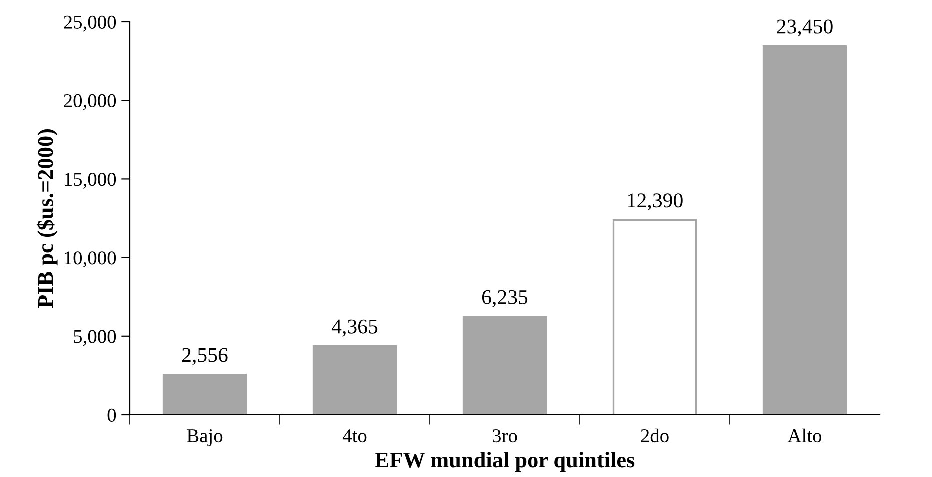  I want to click on y-tick-label: 10,000, so click(90, 260).